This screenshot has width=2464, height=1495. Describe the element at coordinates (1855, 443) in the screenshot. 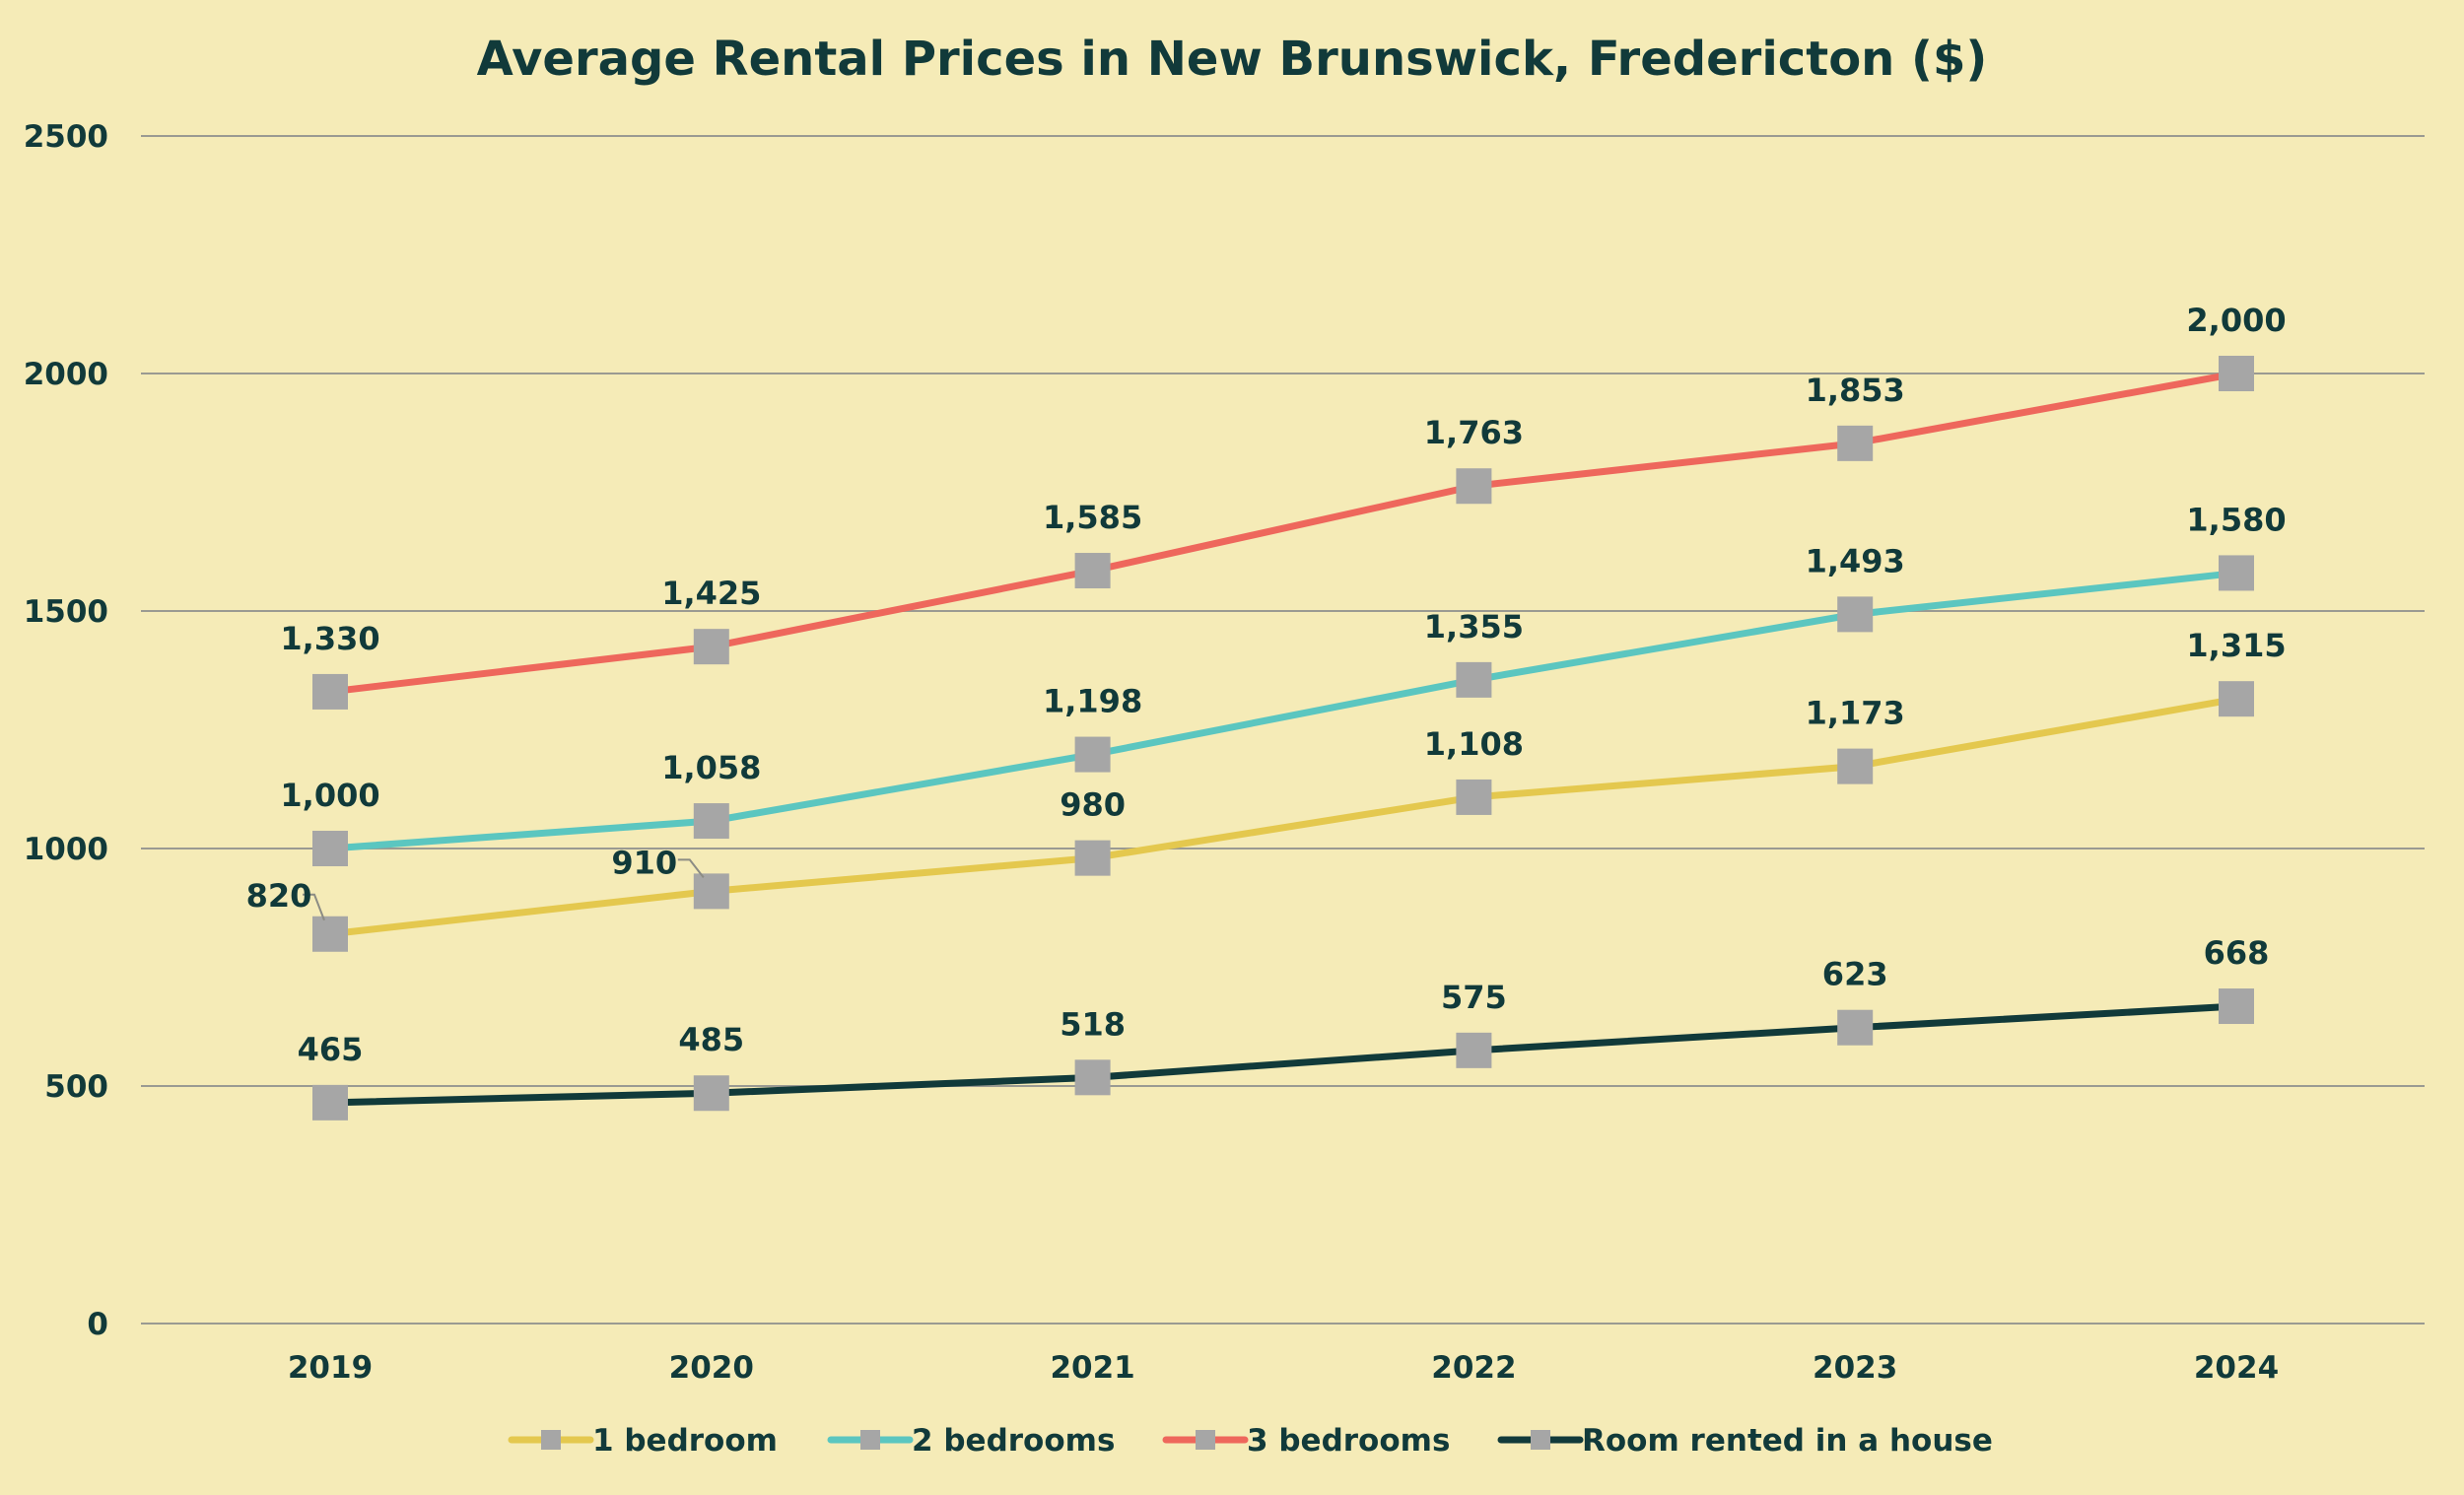

I see `marker-3-bedrooms-2023` at that location.